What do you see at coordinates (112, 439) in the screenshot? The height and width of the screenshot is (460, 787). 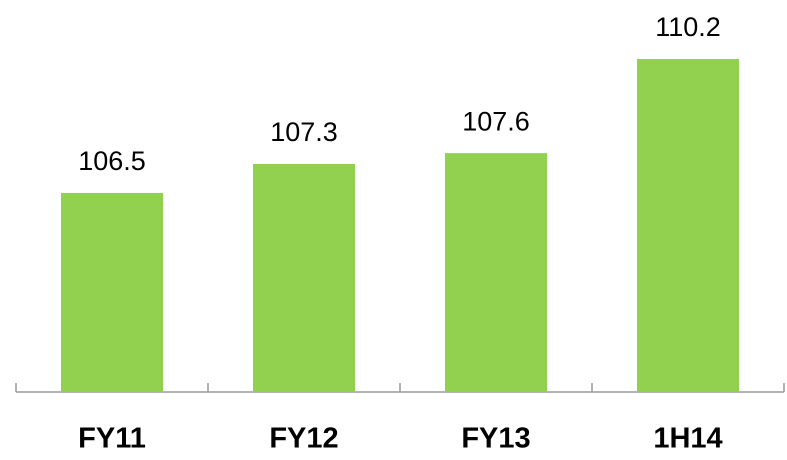 I see `x-tick-label: FY11` at bounding box center [112, 439].